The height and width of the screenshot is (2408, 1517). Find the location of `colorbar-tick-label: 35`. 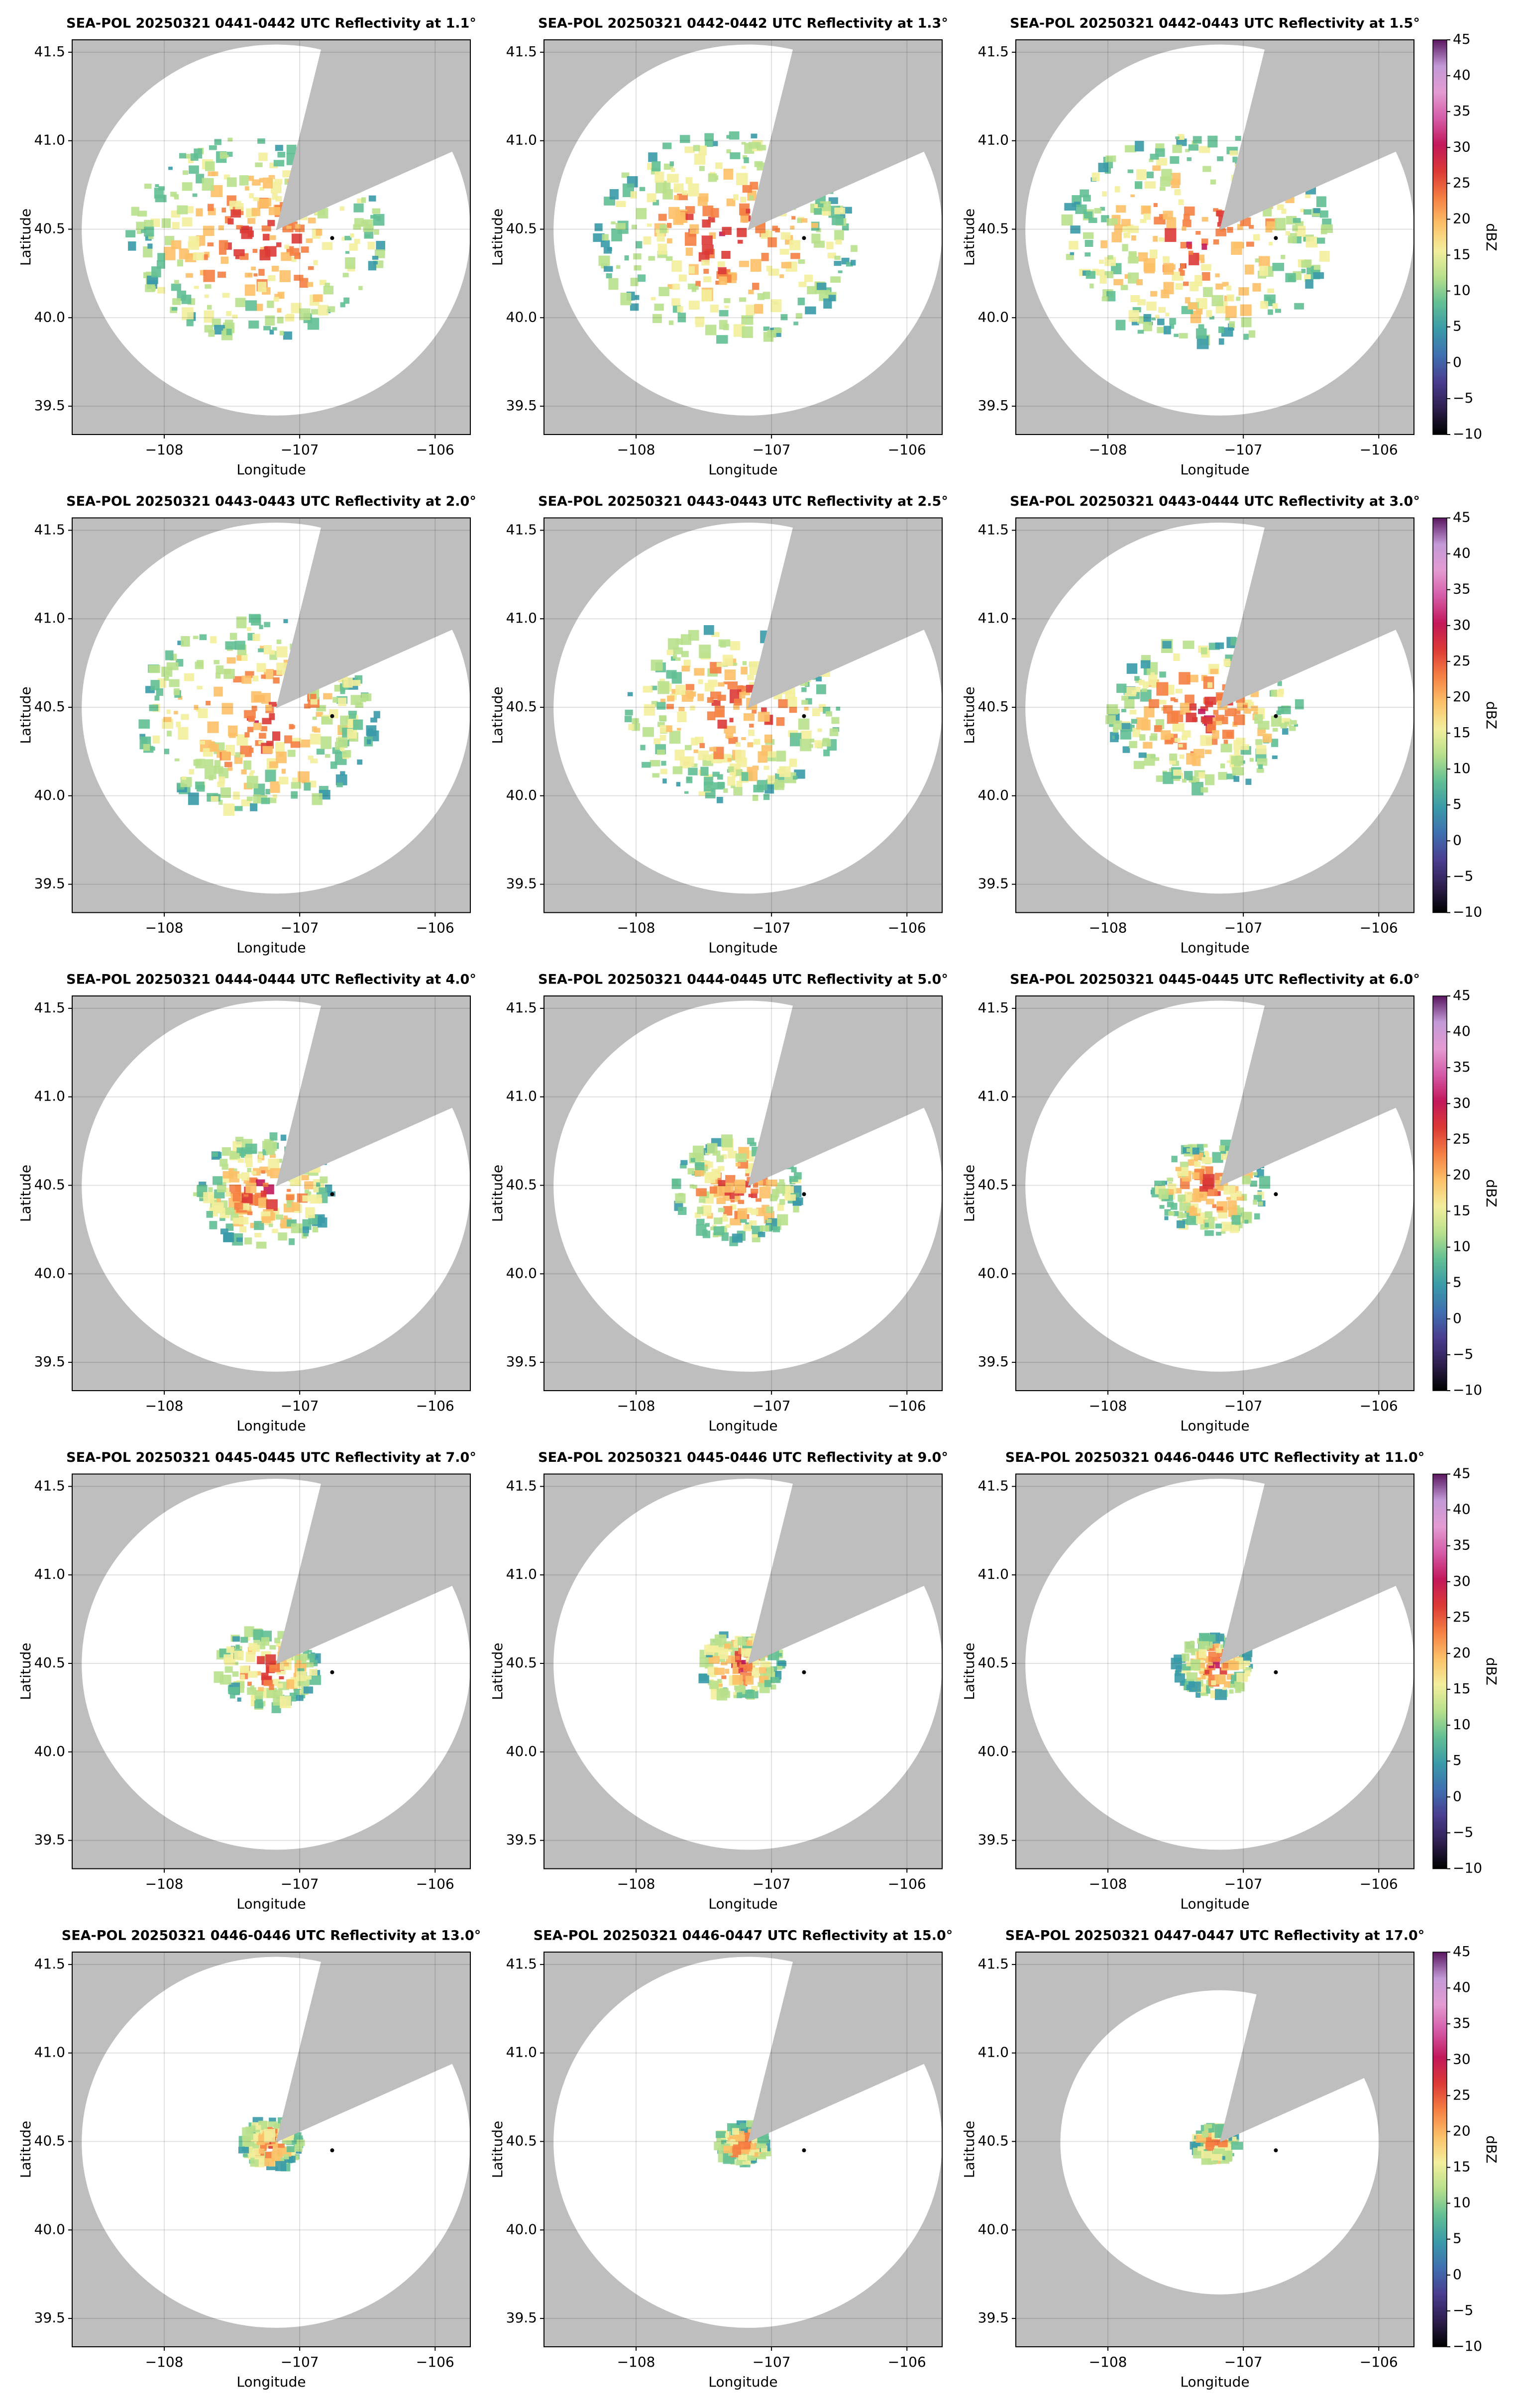

colorbar-tick-label: 35 is located at coordinates (1462, 1545).